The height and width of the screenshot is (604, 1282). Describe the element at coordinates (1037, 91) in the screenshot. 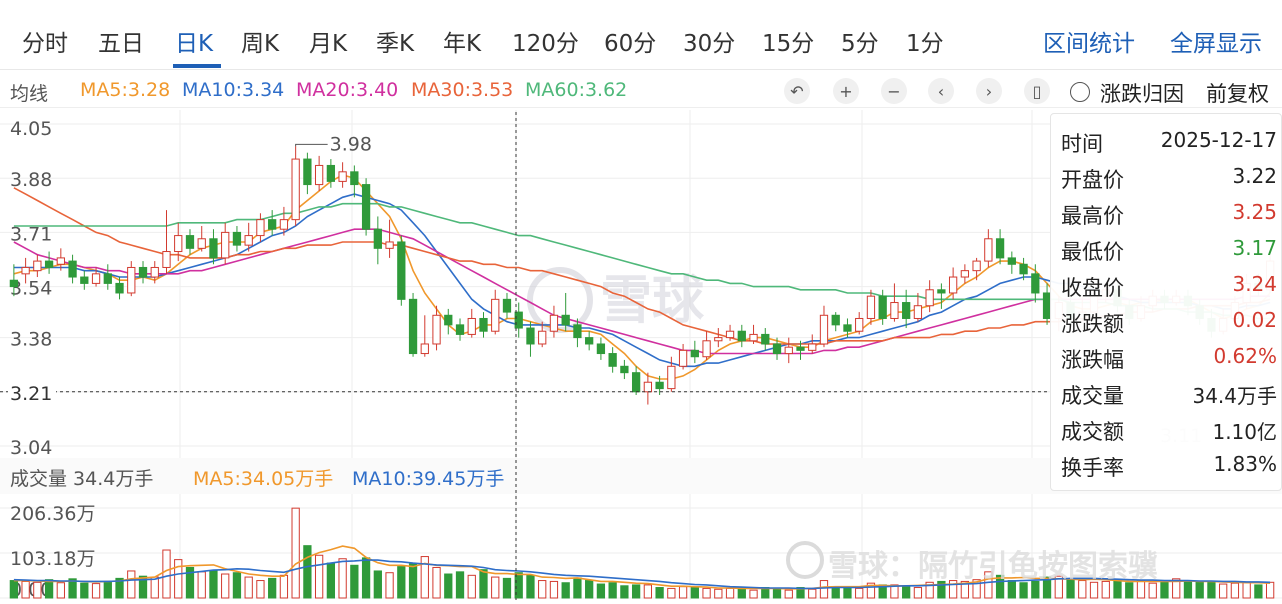

I see `candle-icon: ▯` at that location.